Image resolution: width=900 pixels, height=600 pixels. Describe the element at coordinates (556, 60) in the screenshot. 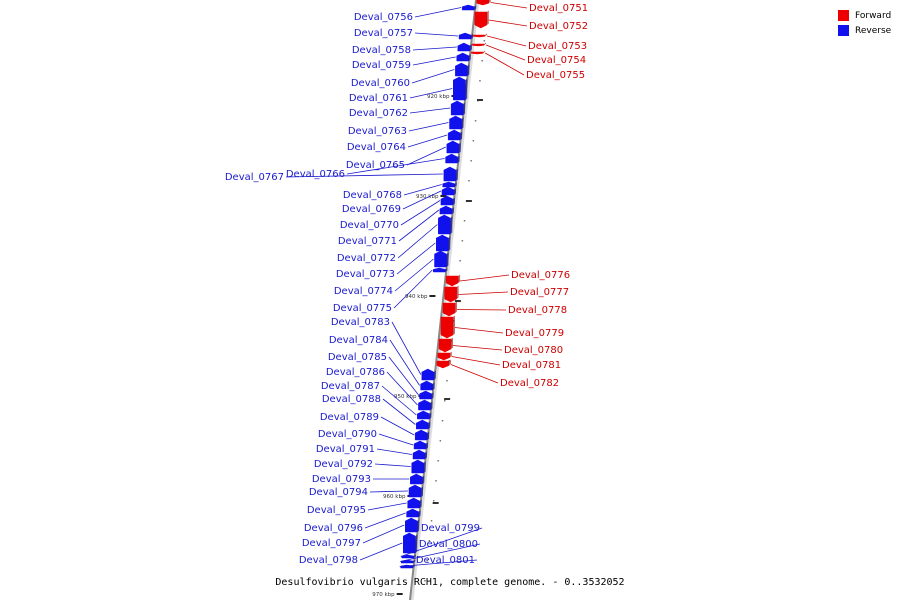

I see `gene-label-deval-0754: Deval_0754` at that location.